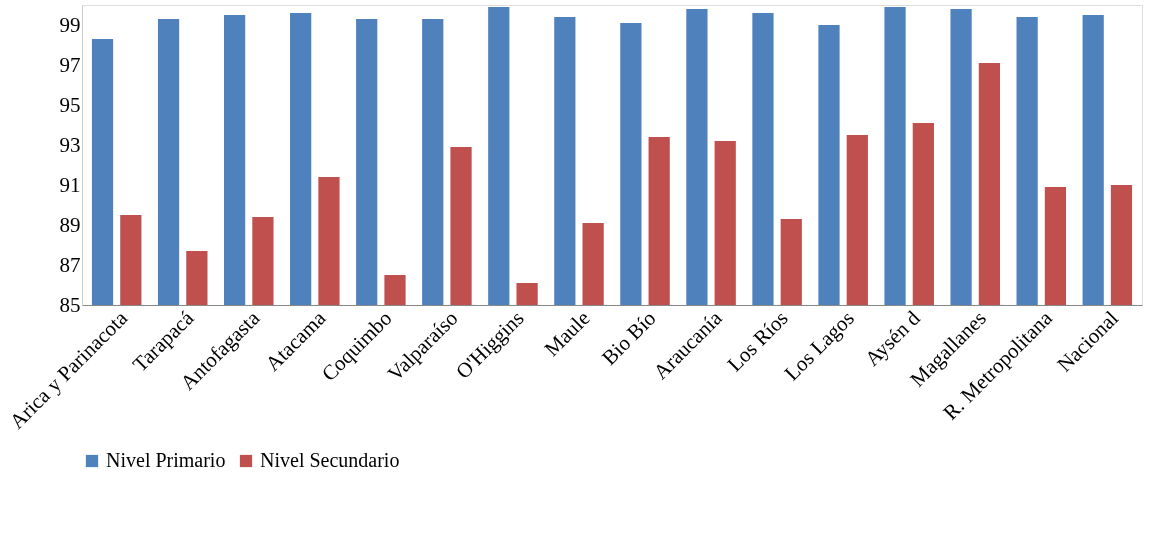 The image size is (1149, 541). What do you see at coordinates (70, 184) in the screenshot?
I see `y-tick-label: 91` at bounding box center [70, 184].